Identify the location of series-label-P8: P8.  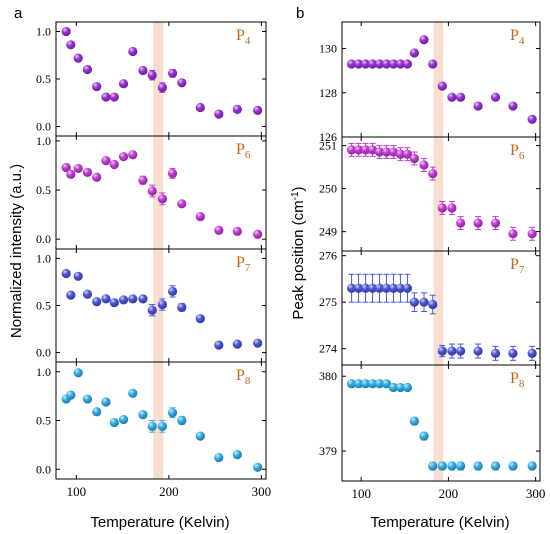
(517, 380).